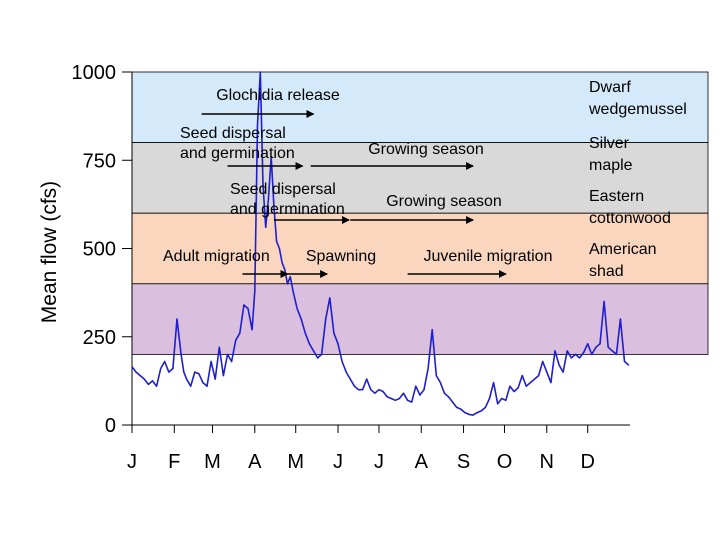  I want to click on y-axis-label: Mean flow (cfs), so click(49, 252).